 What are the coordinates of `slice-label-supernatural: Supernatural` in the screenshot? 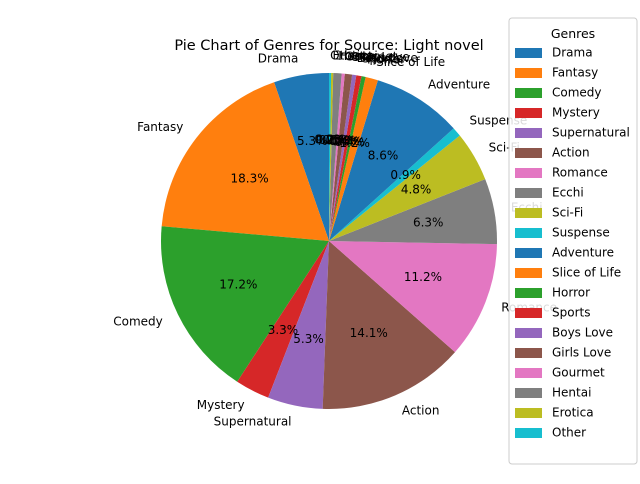 It's located at (253, 421).